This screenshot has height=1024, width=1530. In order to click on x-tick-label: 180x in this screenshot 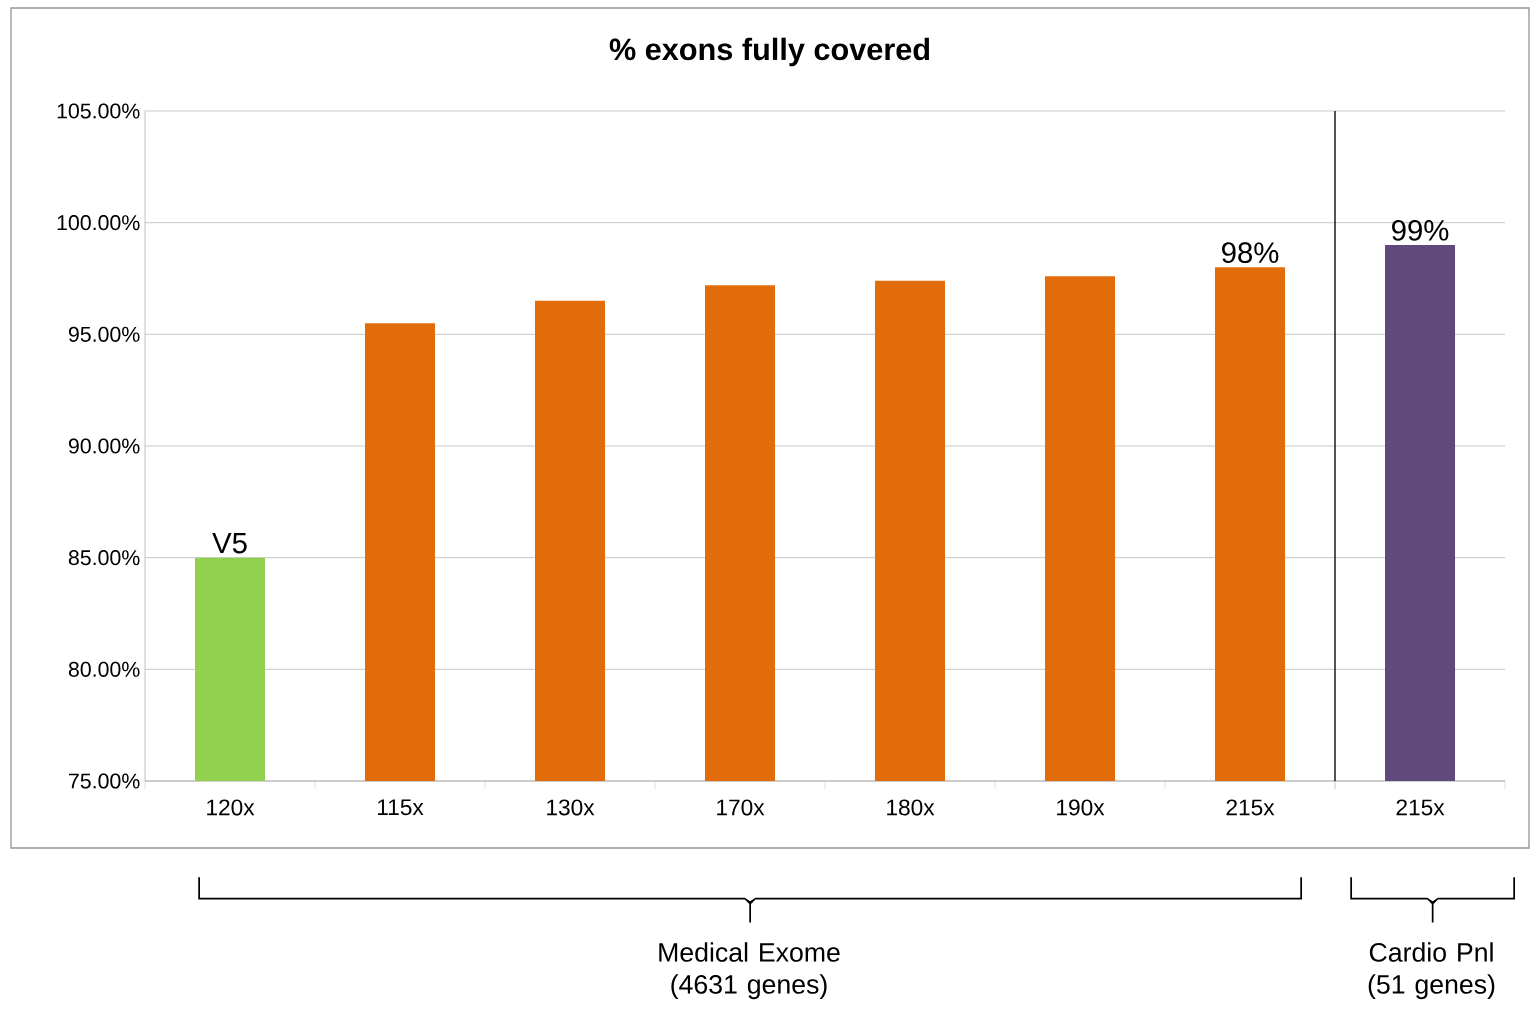, I will do `click(911, 807)`.